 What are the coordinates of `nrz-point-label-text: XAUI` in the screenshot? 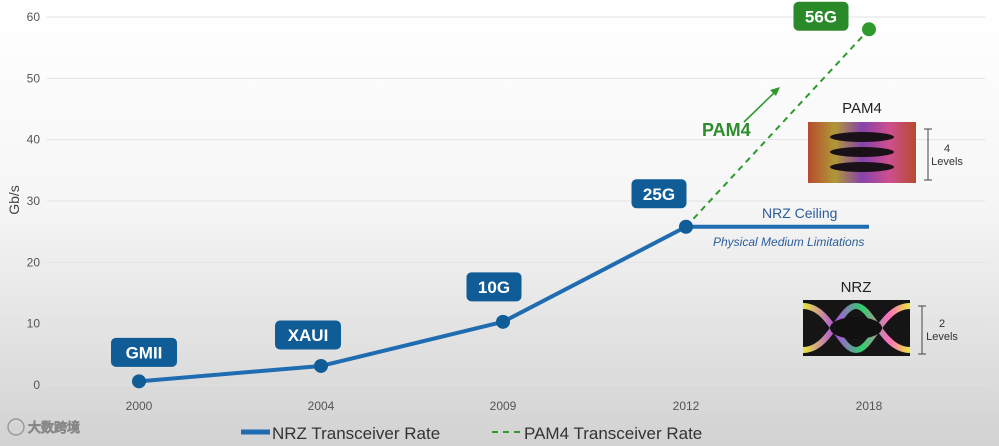 It's located at (308, 335).